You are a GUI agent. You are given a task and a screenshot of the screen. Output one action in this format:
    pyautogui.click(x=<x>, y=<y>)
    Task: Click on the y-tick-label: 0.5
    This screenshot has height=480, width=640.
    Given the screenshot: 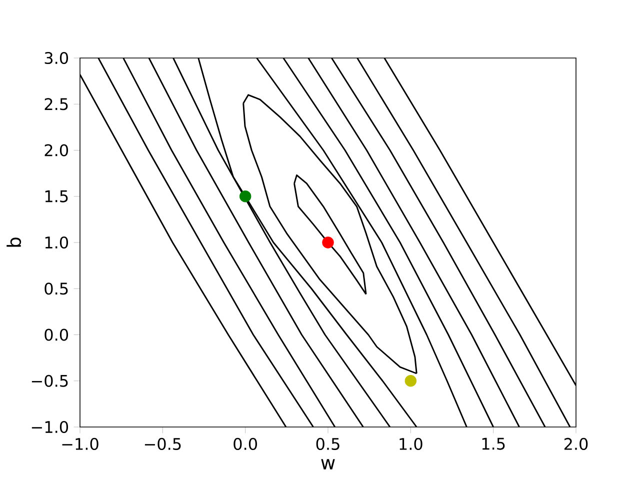 What is the action you would take?
    pyautogui.click(x=56, y=288)
    